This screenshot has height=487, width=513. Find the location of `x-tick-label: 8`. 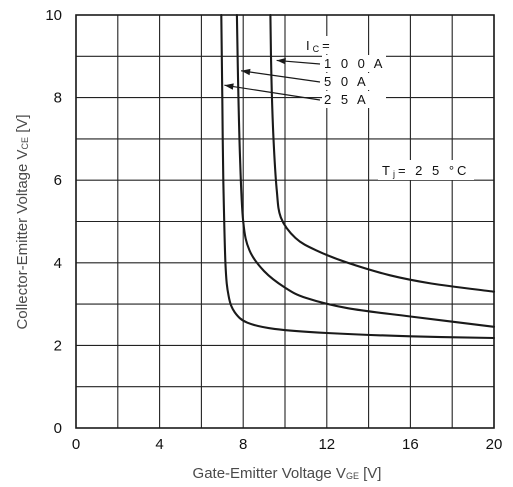

x-tick-label: 8 is located at coordinates (243, 444).